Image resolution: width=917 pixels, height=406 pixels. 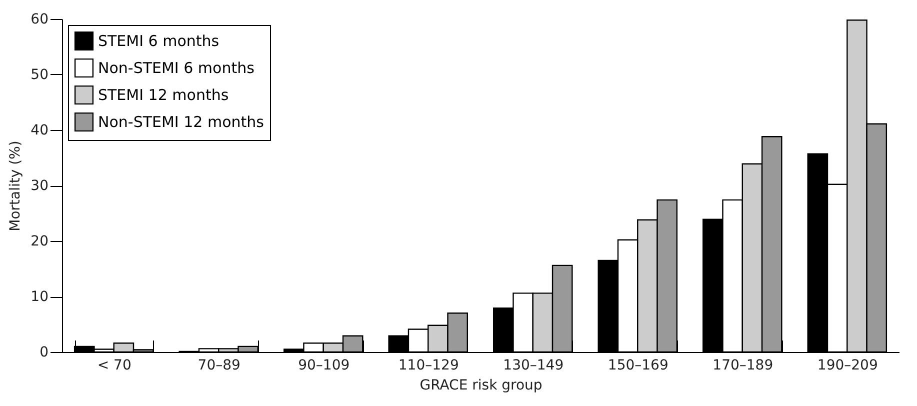 What do you see at coordinates (39, 130) in the screenshot?
I see `y-tick-label: 40` at bounding box center [39, 130].